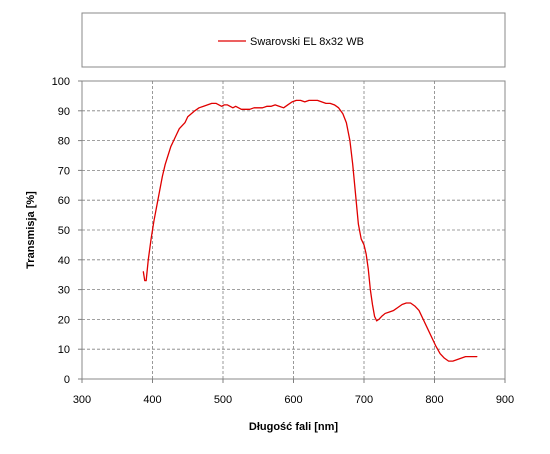  I want to click on y-axis-label: Transmisja [%], so click(31, 230).